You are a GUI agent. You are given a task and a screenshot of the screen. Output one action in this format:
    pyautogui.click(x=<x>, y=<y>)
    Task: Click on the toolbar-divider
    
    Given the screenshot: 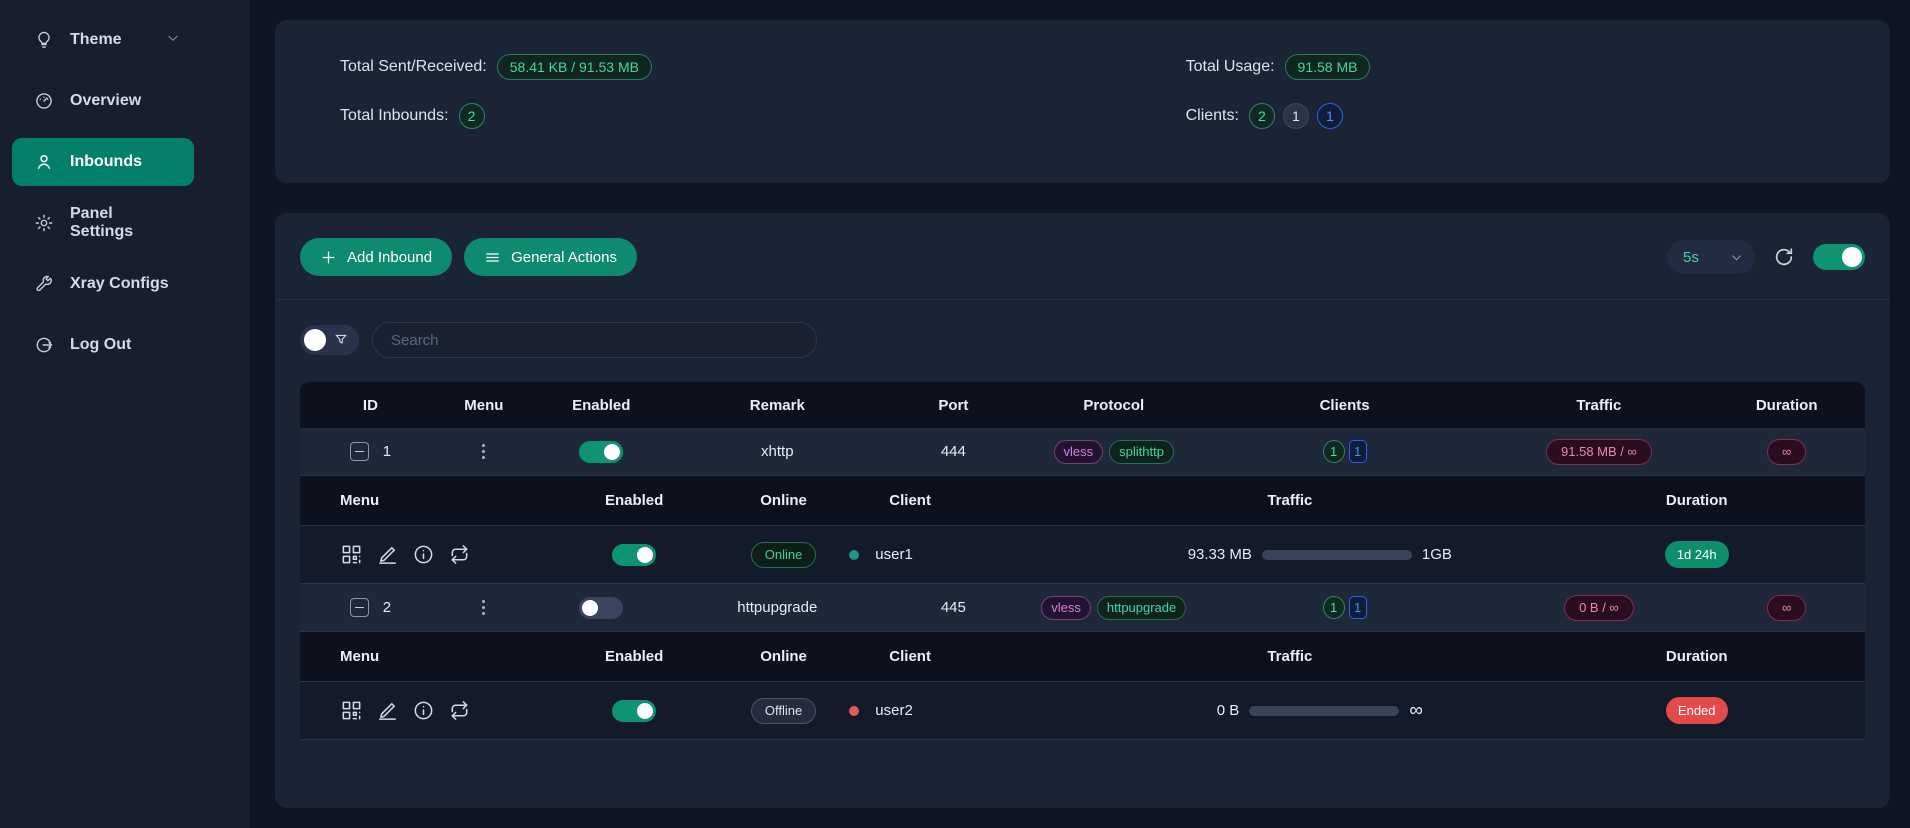 What is the action you would take?
    pyautogui.click(x=1082, y=299)
    